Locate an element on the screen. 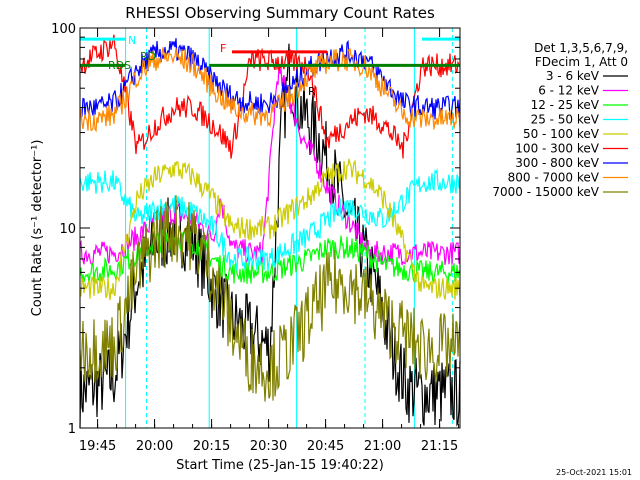 This screenshot has height=480, width=640. legend-entry-label: 50 - 100 keV is located at coordinates (561, 134).